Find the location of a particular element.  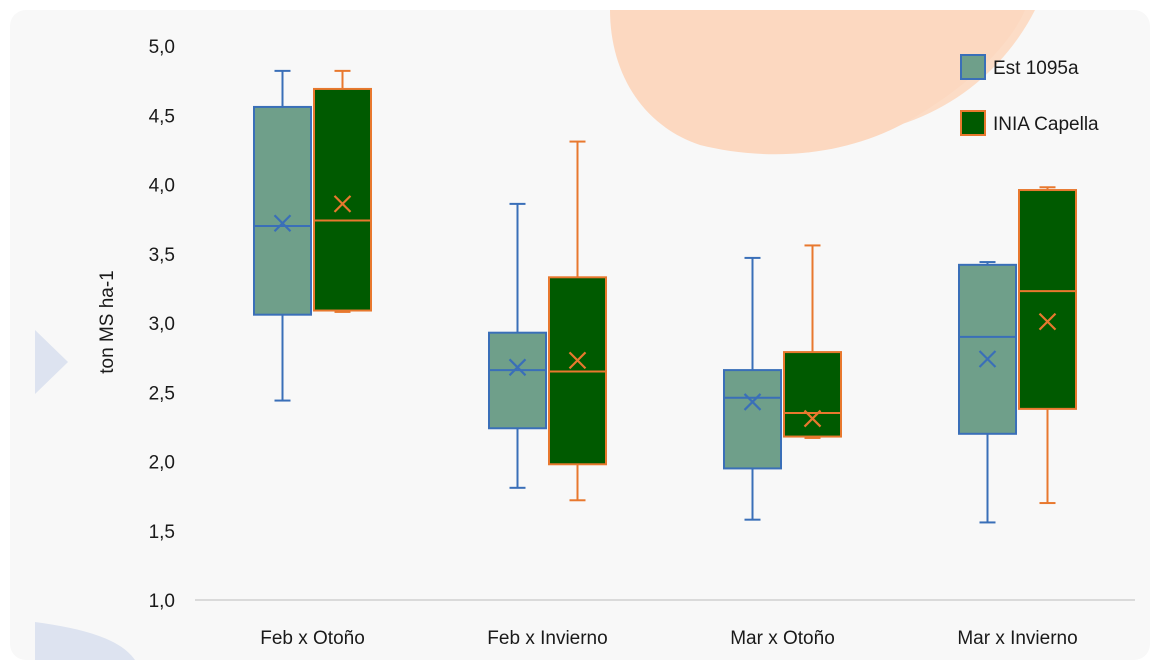

y-axis-title: ton MS ha-1 is located at coordinates (107, 322).